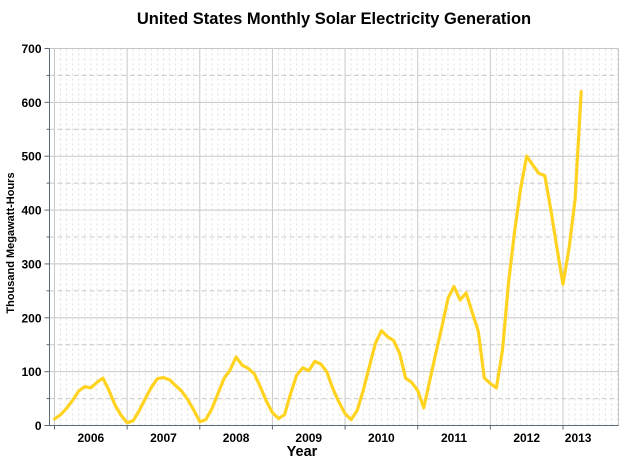 The height and width of the screenshot is (467, 623). What do you see at coordinates (236, 438) in the screenshot?
I see `x-tick-label: 2008` at bounding box center [236, 438].